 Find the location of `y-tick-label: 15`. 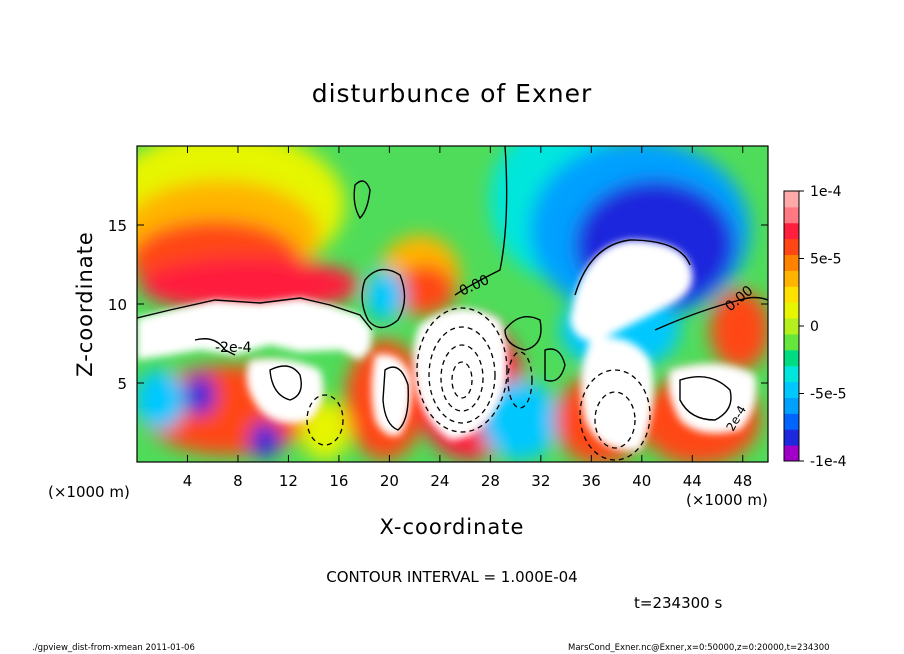

y-tick-label: 15 is located at coordinates (117, 226).